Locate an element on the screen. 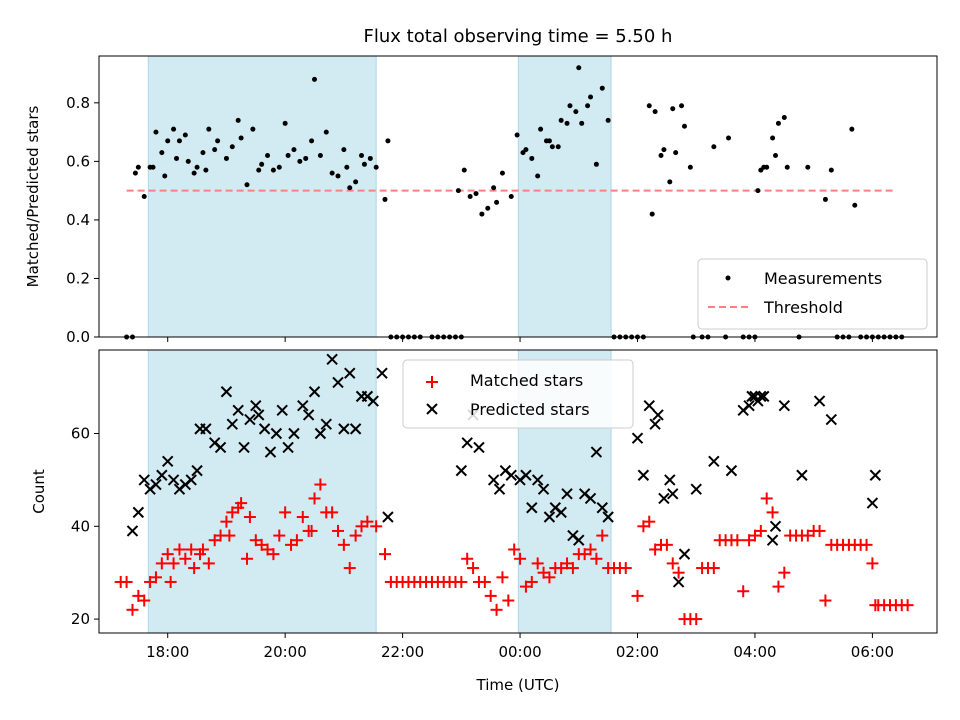 Image resolution: width=960 pixels, height=720 pixels. bottom-legend-box is located at coordinates (518, 394).